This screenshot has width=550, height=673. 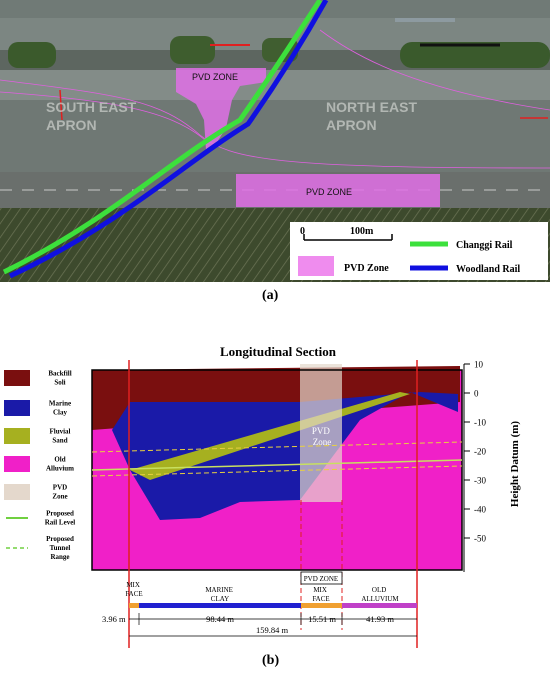 I want to click on legend-label: Proposed Tunnel Range, so click(x=60, y=548).